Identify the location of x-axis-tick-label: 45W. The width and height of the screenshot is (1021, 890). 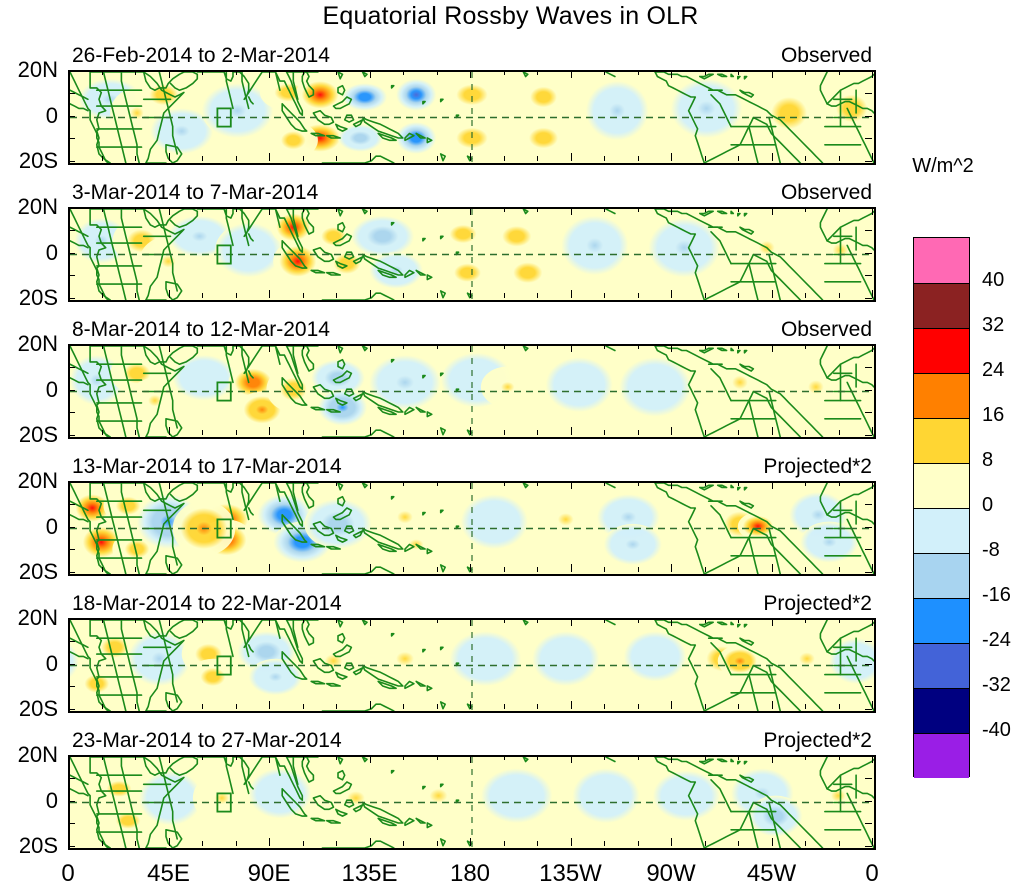
(771, 873).